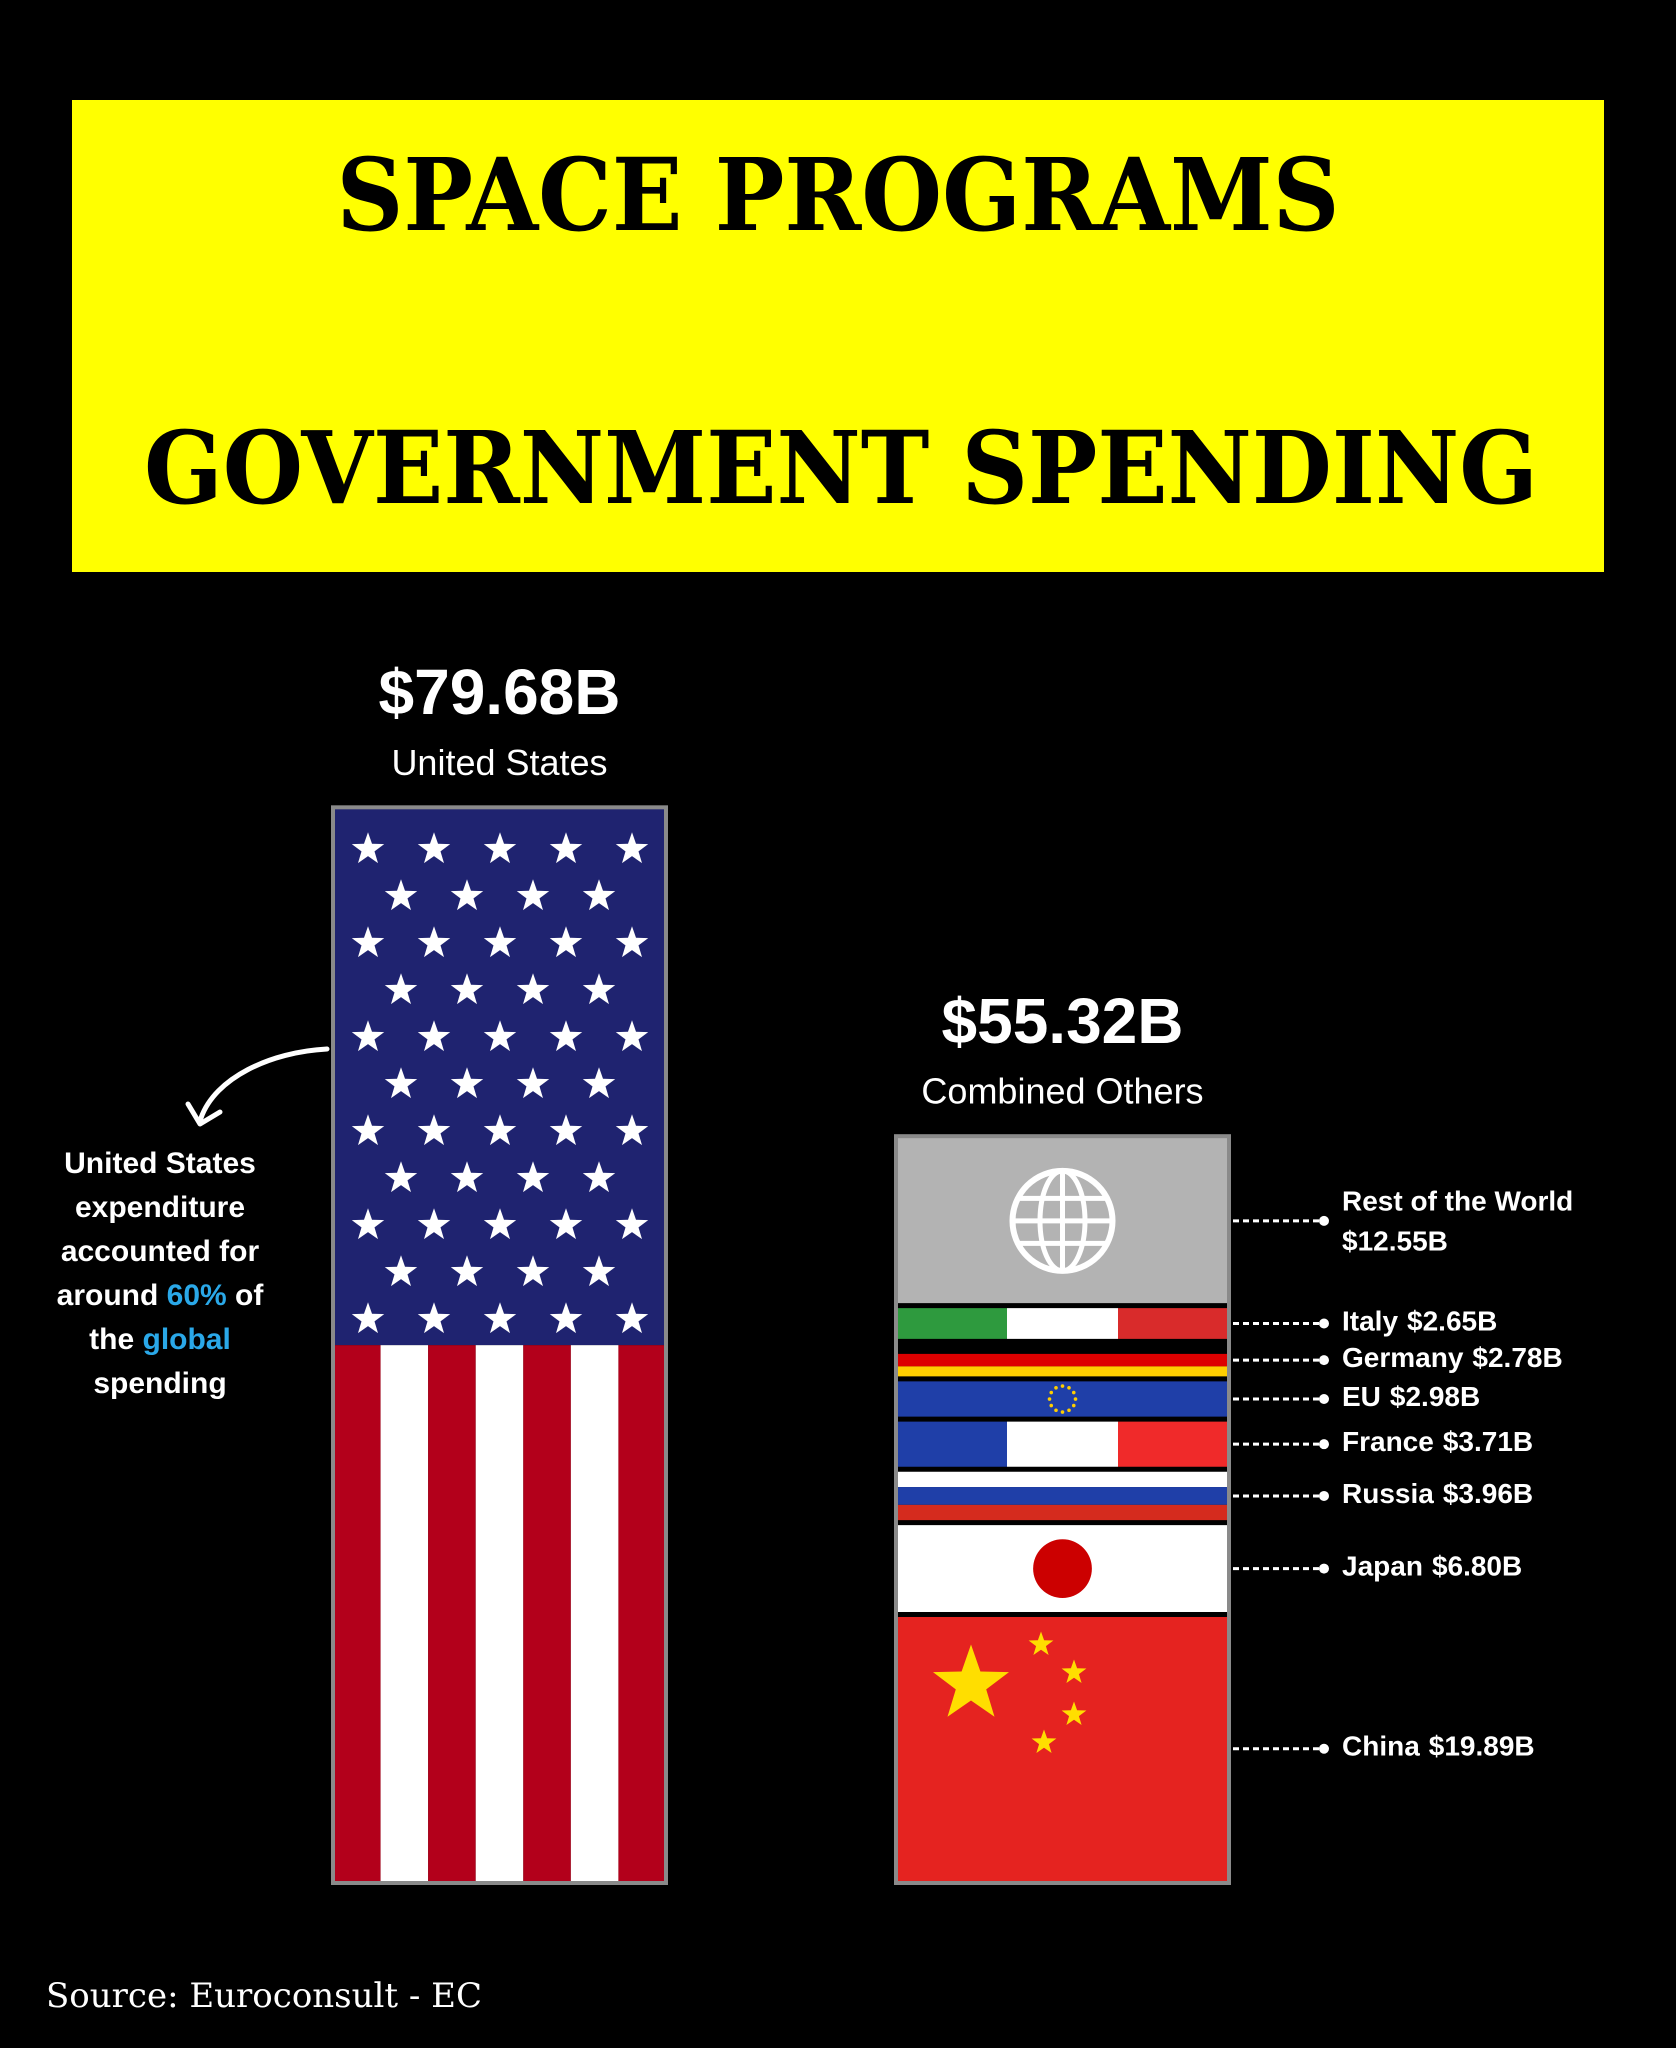  What do you see at coordinates (1435, 1396) in the screenshot?
I see `segment-value-label: $2.98B` at bounding box center [1435, 1396].